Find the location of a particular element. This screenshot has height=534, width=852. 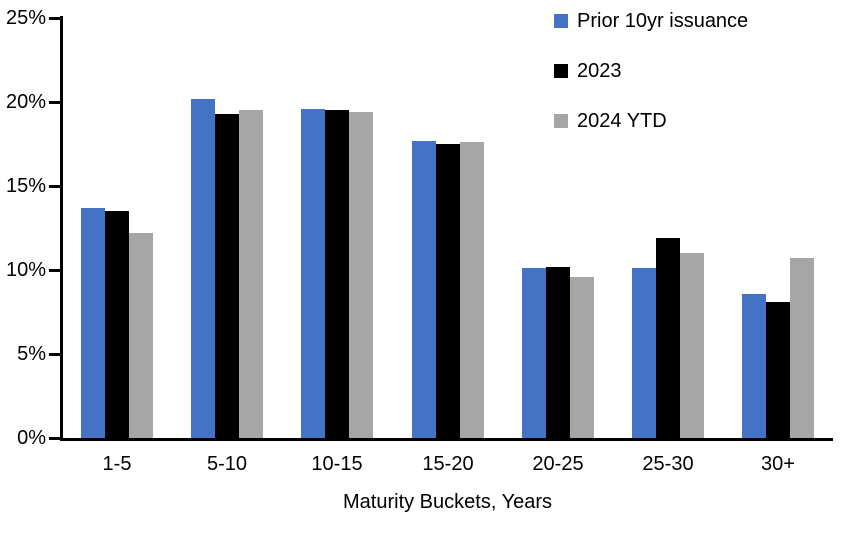

x-axis-title: Maturity Buckets, Years is located at coordinates (447, 502).